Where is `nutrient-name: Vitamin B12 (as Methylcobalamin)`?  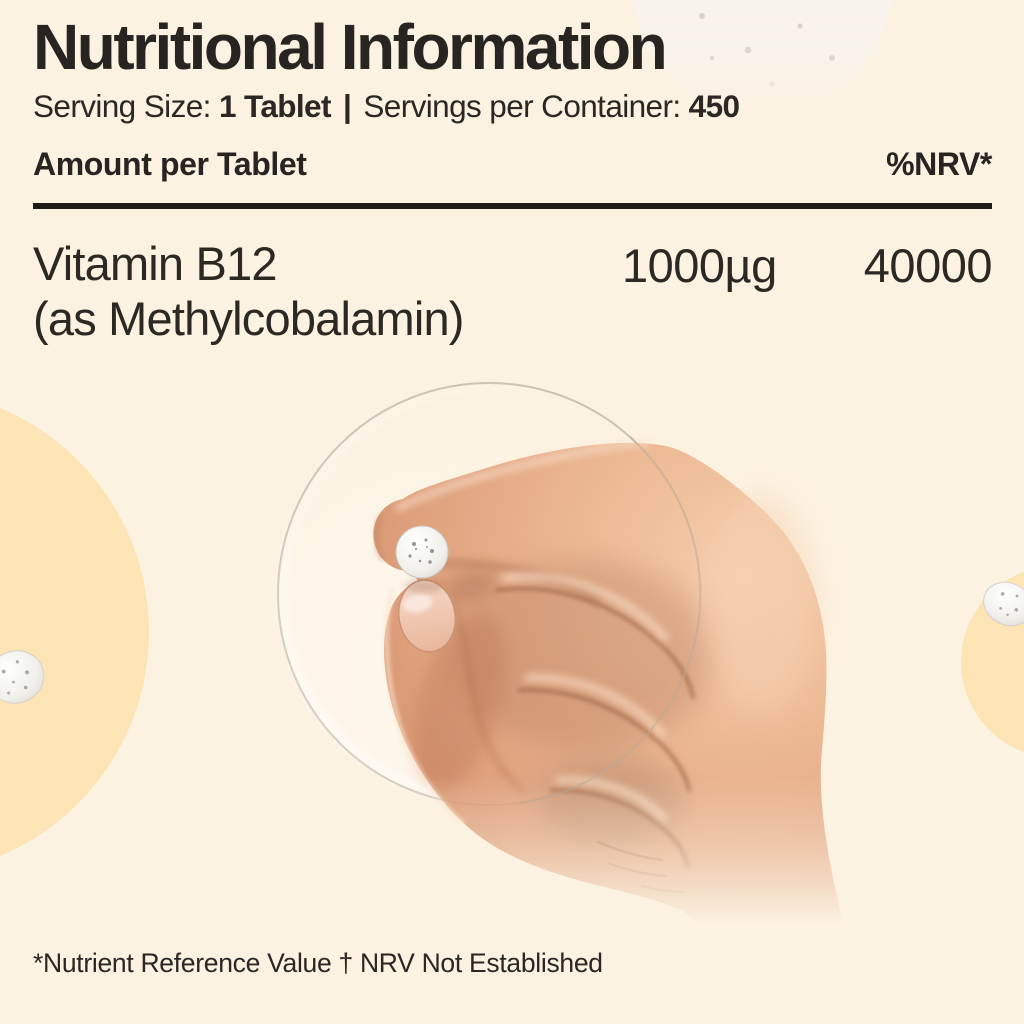
nutrient-name: Vitamin B12 (as Methylcobalamin) is located at coordinates (248, 291).